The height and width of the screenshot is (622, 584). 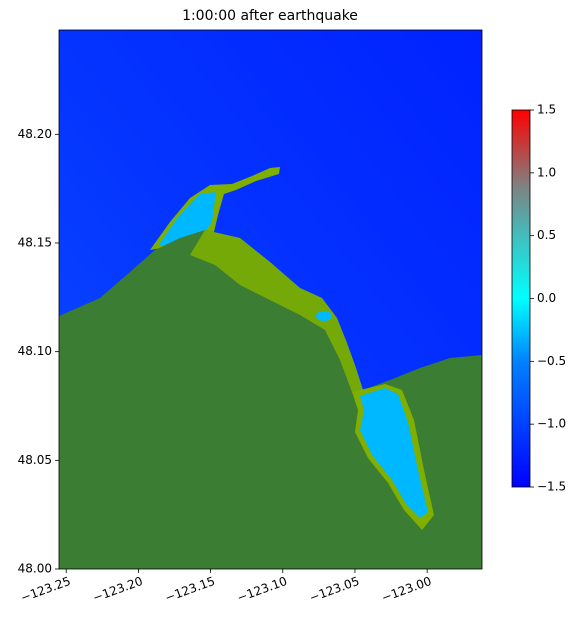 What do you see at coordinates (407, 589) in the screenshot?
I see `x-tick-label: −123.00` at bounding box center [407, 589].